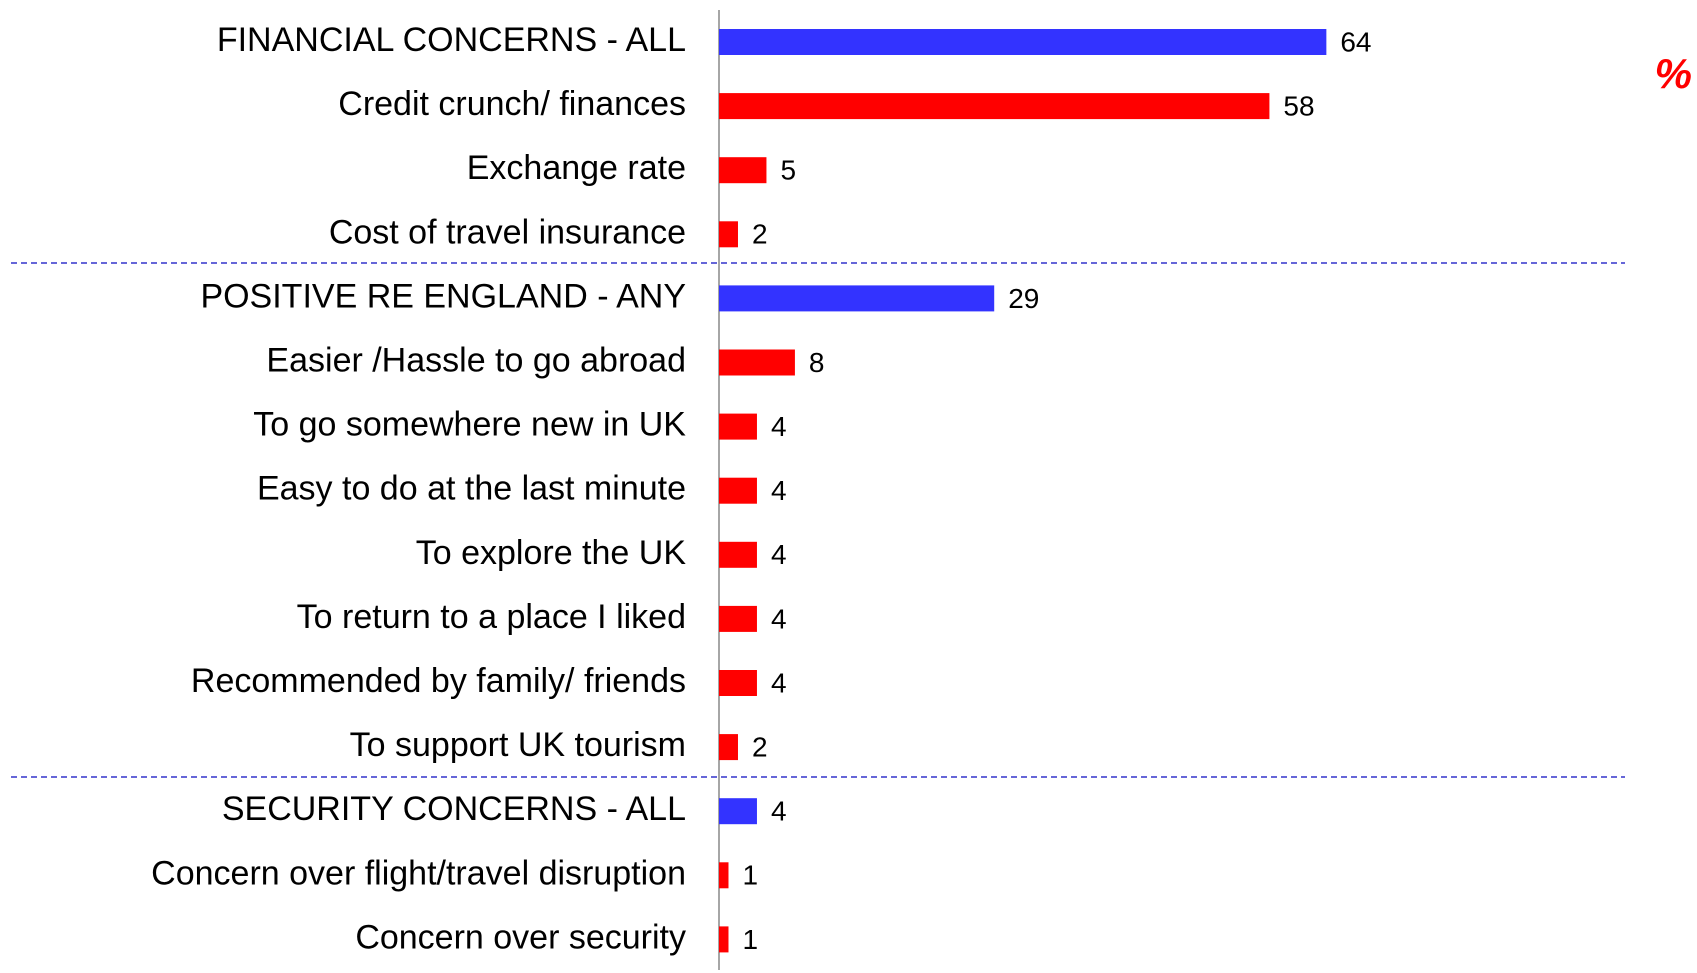 The height and width of the screenshot is (973, 1697). What do you see at coordinates (518, 745) in the screenshot?
I see `category-label: To support UK tourism` at bounding box center [518, 745].